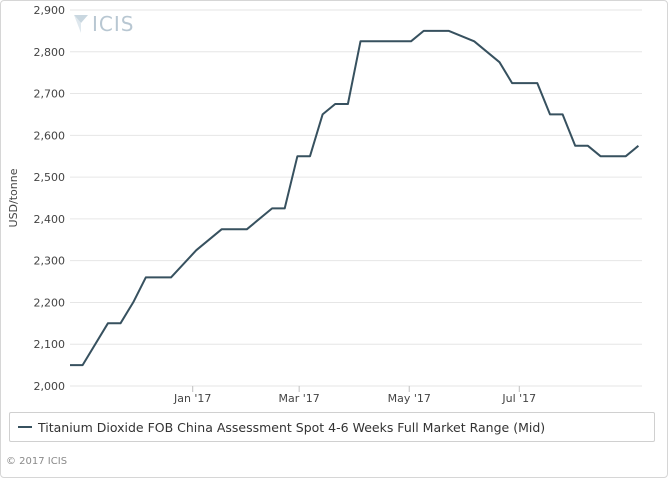  I want to click on icis-logo-icon, so click(81, 24).